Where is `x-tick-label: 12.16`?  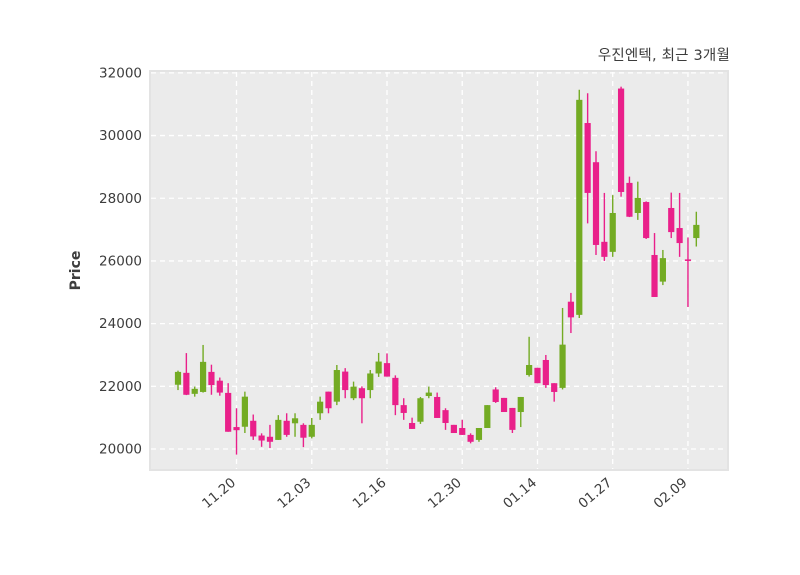
x-tick-label: 12.16 is located at coordinates (370, 493).